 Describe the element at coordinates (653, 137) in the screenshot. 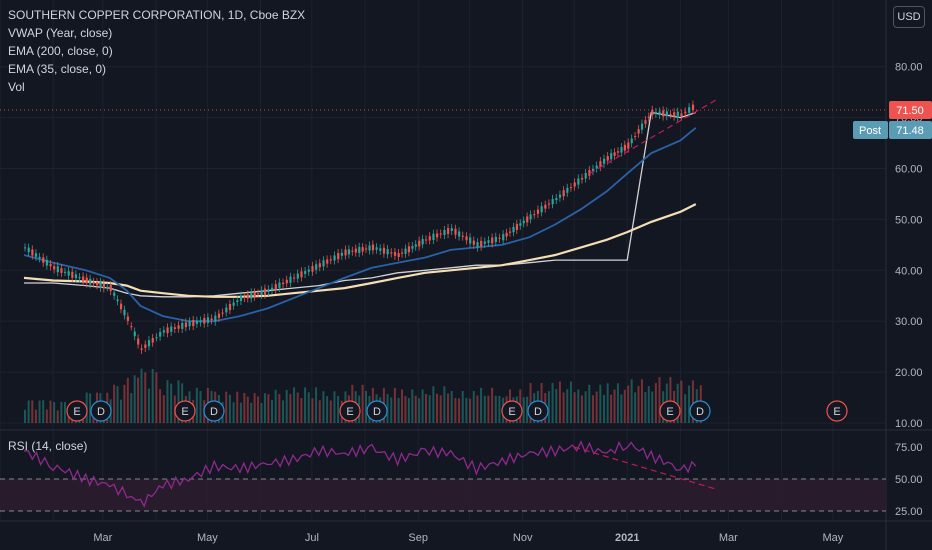

I see `price-trendline` at that location.